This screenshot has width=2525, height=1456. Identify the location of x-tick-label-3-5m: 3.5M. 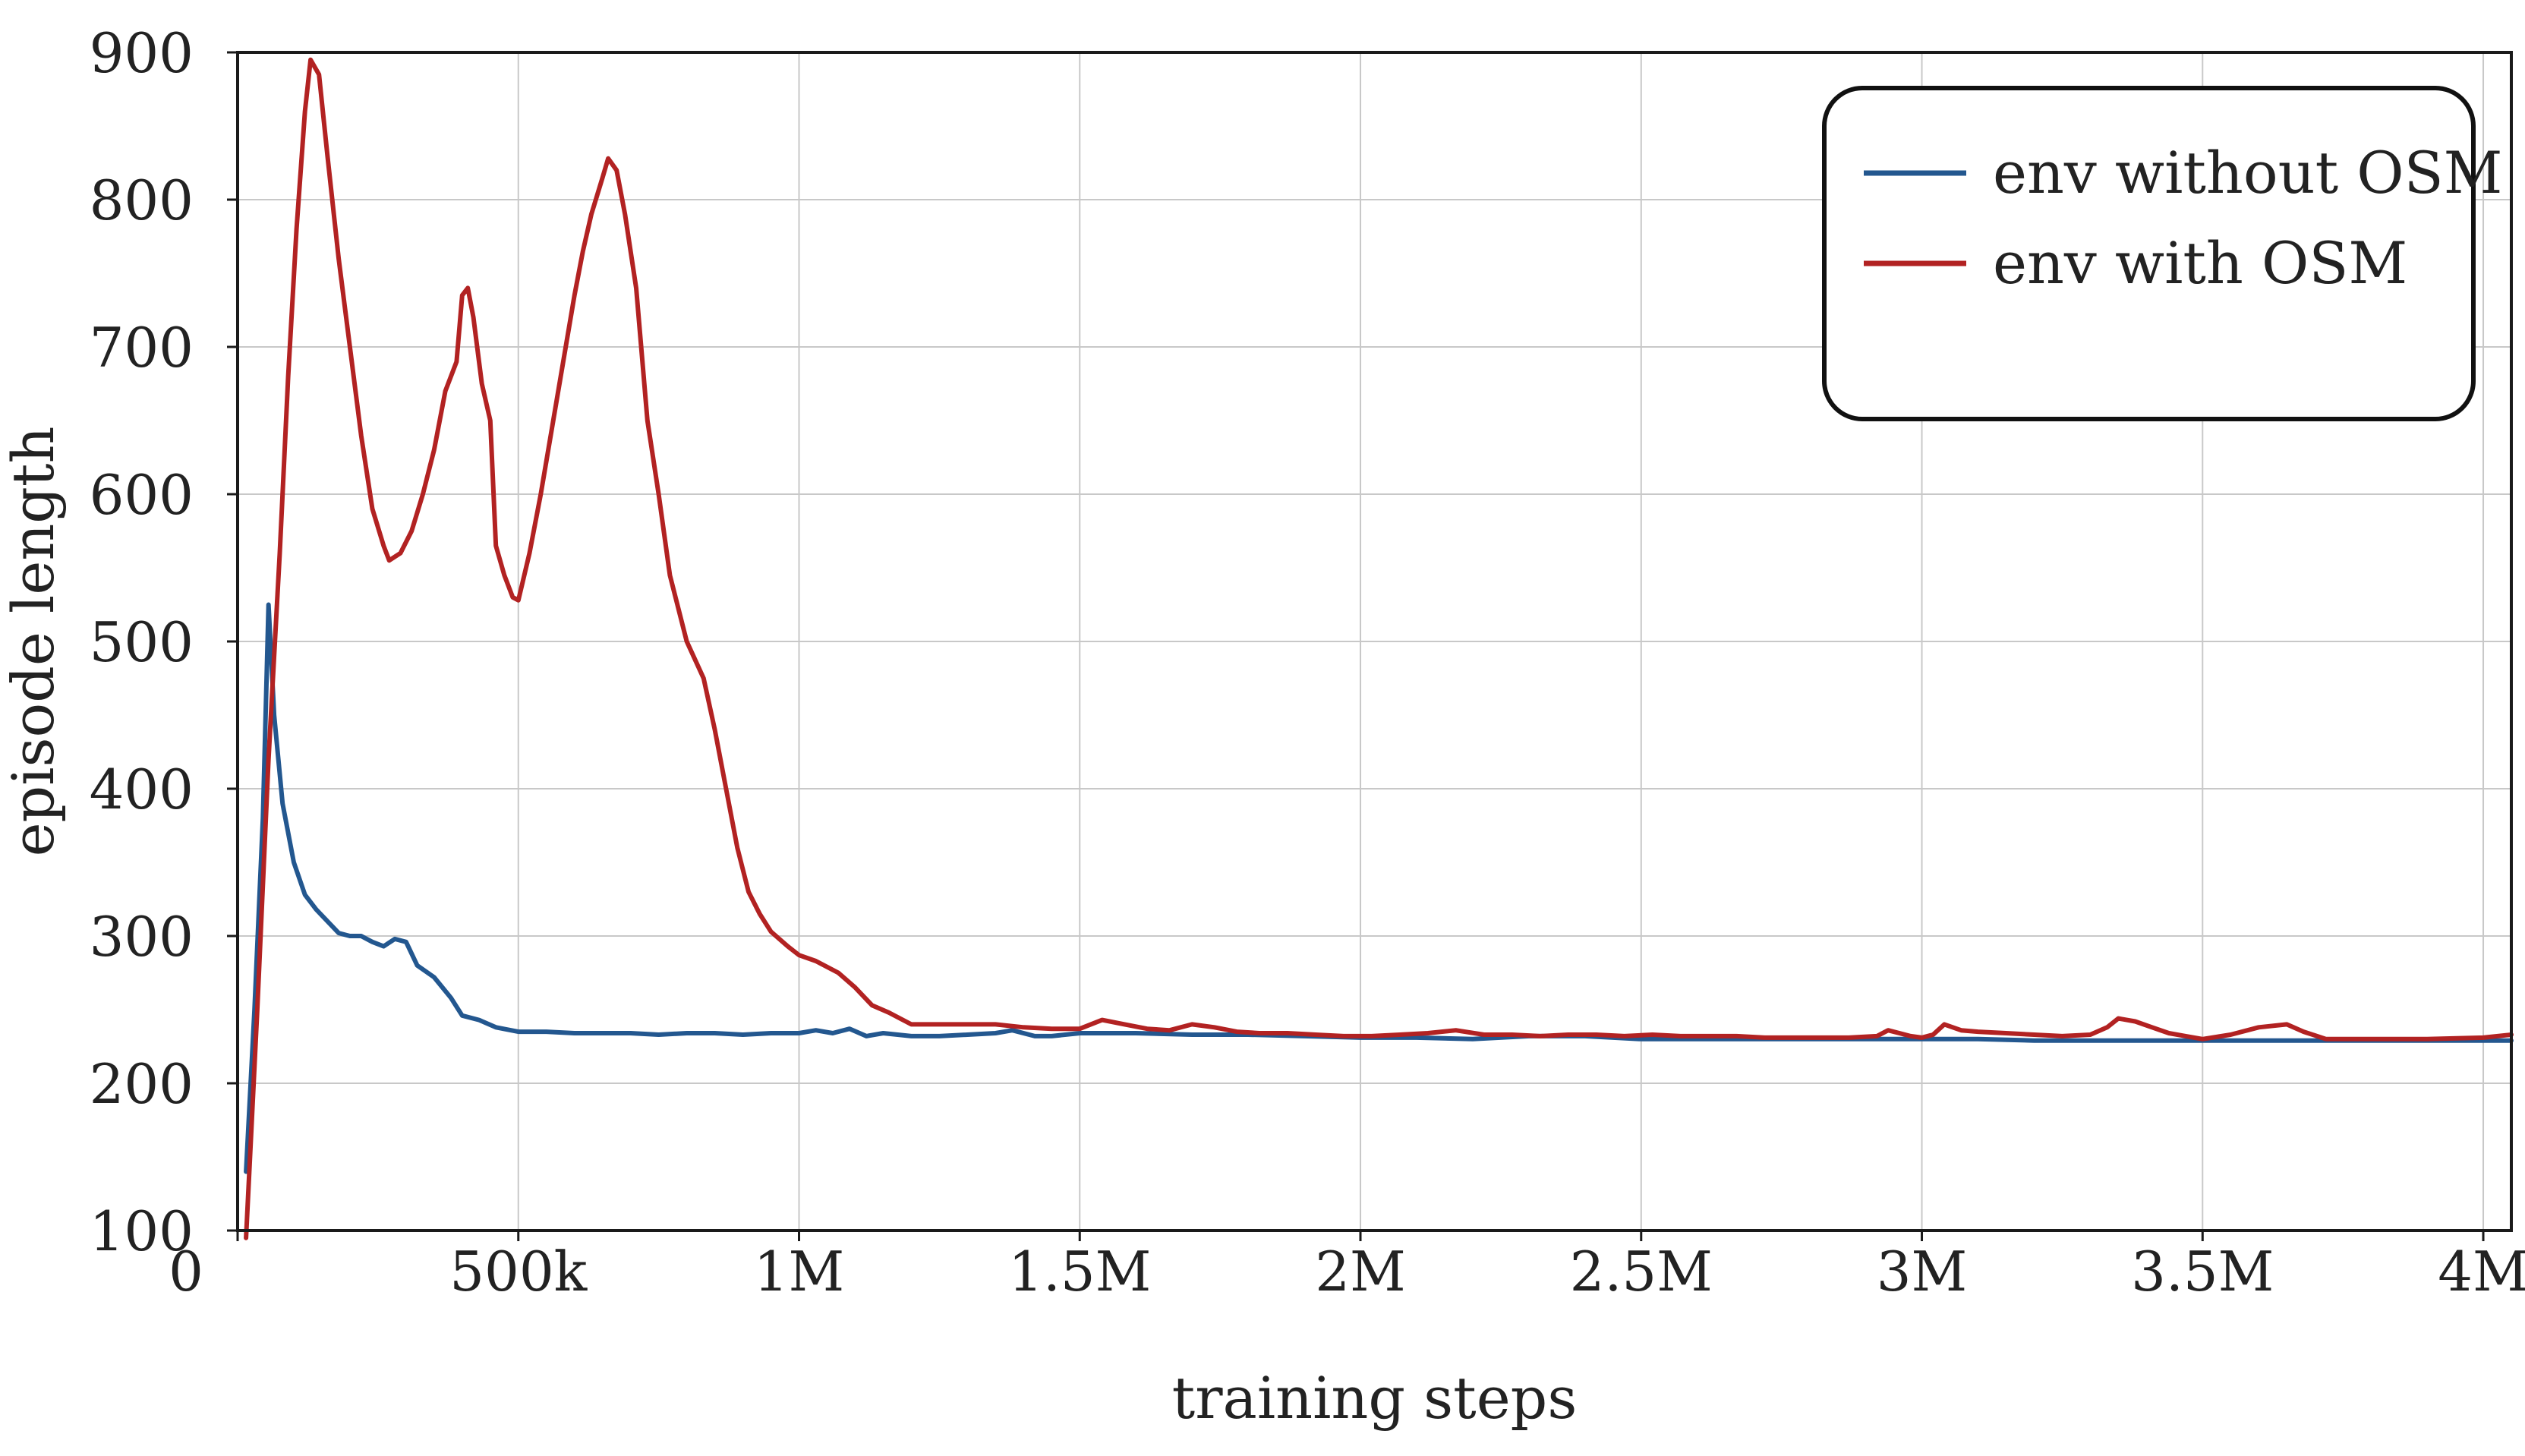
(2202, 1271).